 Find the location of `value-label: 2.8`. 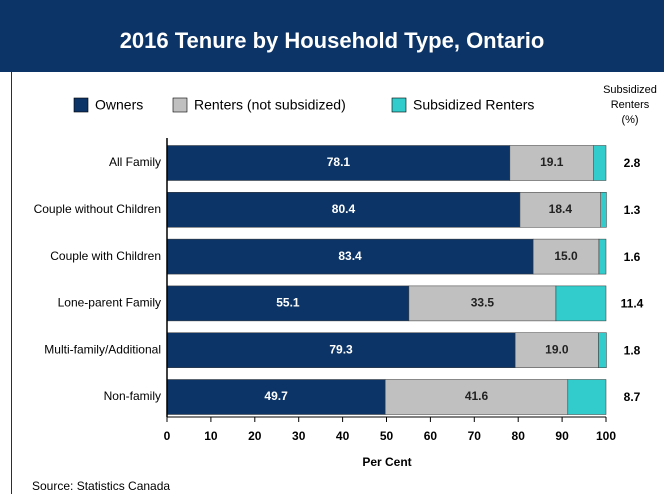

value-label: 2.8 is located at coordinates (632, 163).